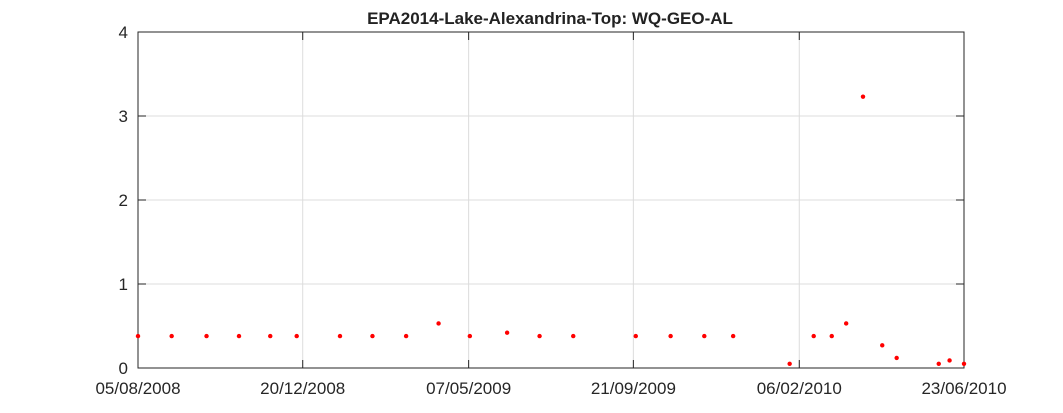 The image size is (1063, 413). What do you see at coordinates (137, 388) in the screenshot?
I see `x-tick-label: 05/08/2008` at bounding box center [137, 388].